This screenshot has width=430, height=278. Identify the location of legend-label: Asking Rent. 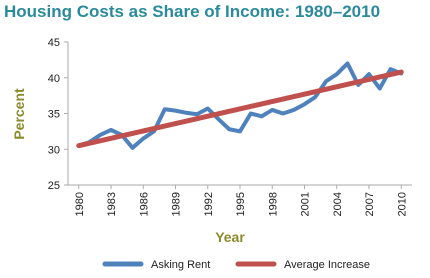
(180, 265).